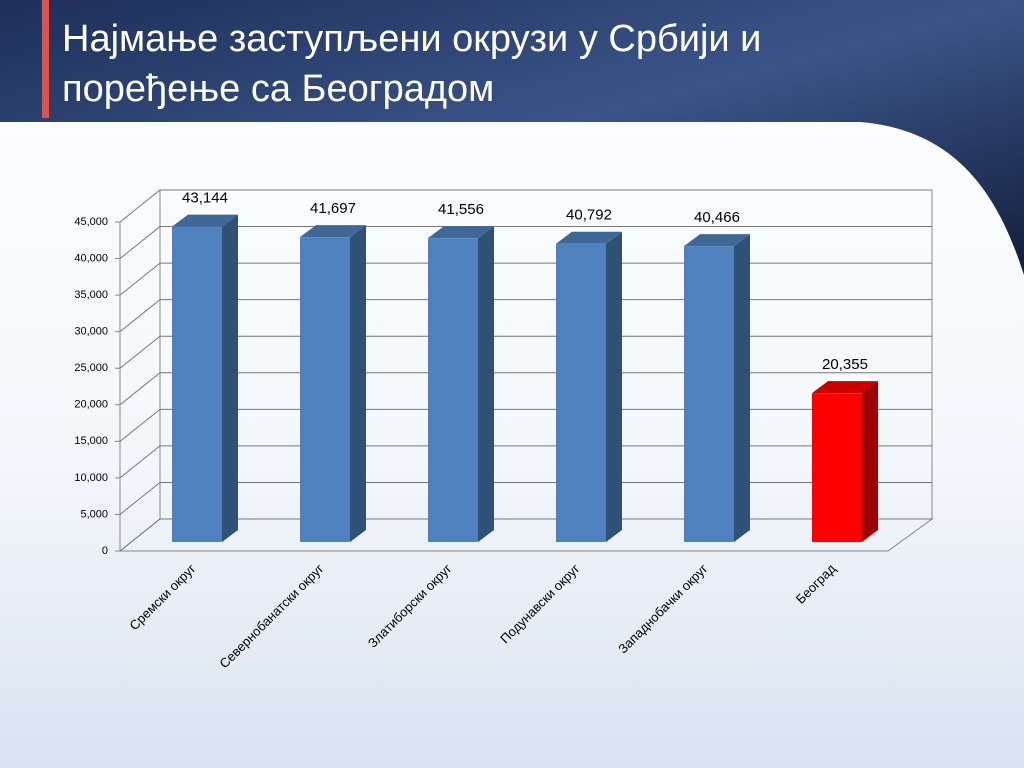 The width and height of the screenshot is (1024, 768). Describe the element at coordinates (94, 514) in the screenshot. I see `y-tick-label: 5,000` at that location.